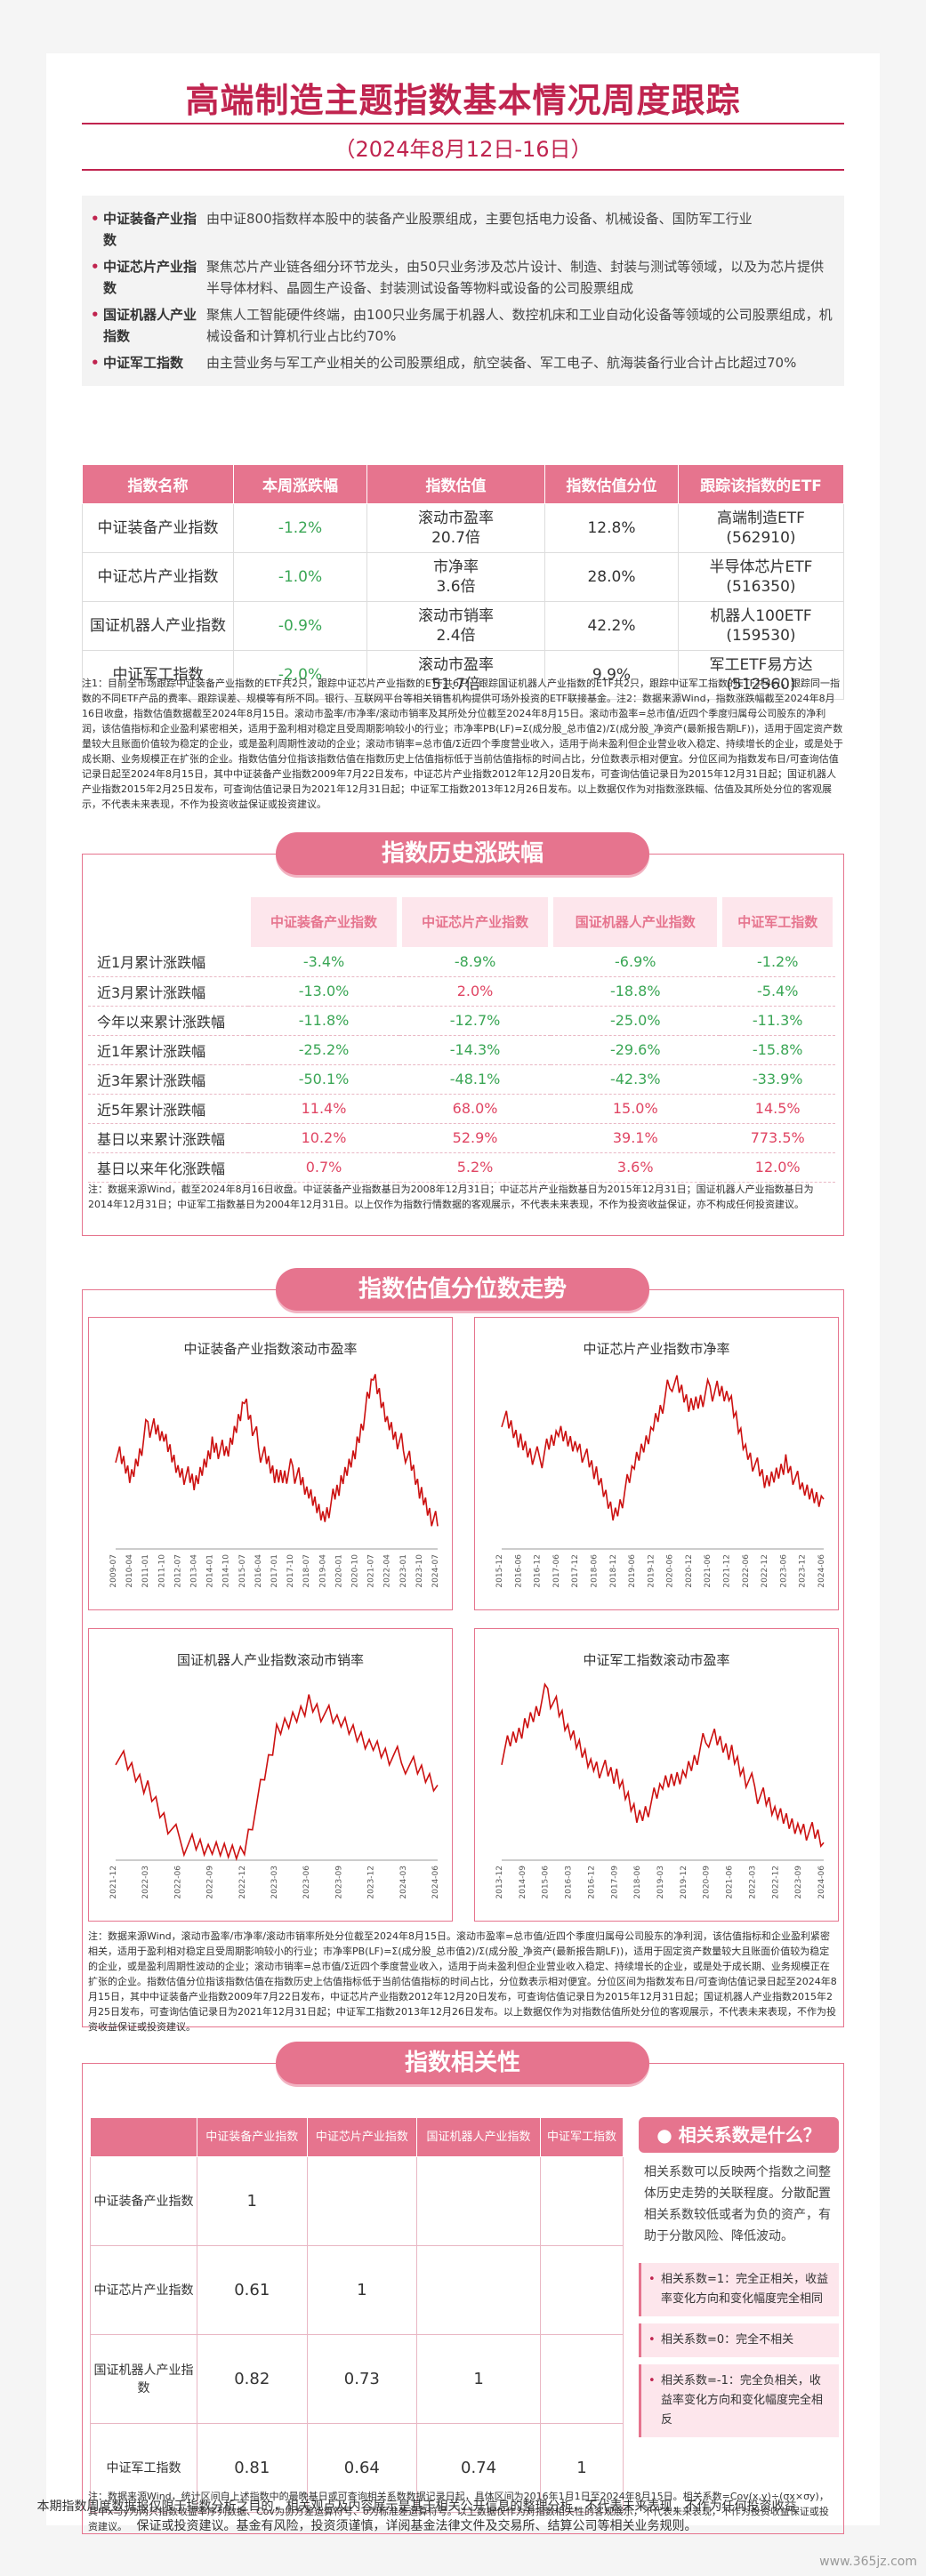  Describe the element at coordinates (611, 577) in the screenshot. I see `valuation-percentile: 28.0%` at that location.